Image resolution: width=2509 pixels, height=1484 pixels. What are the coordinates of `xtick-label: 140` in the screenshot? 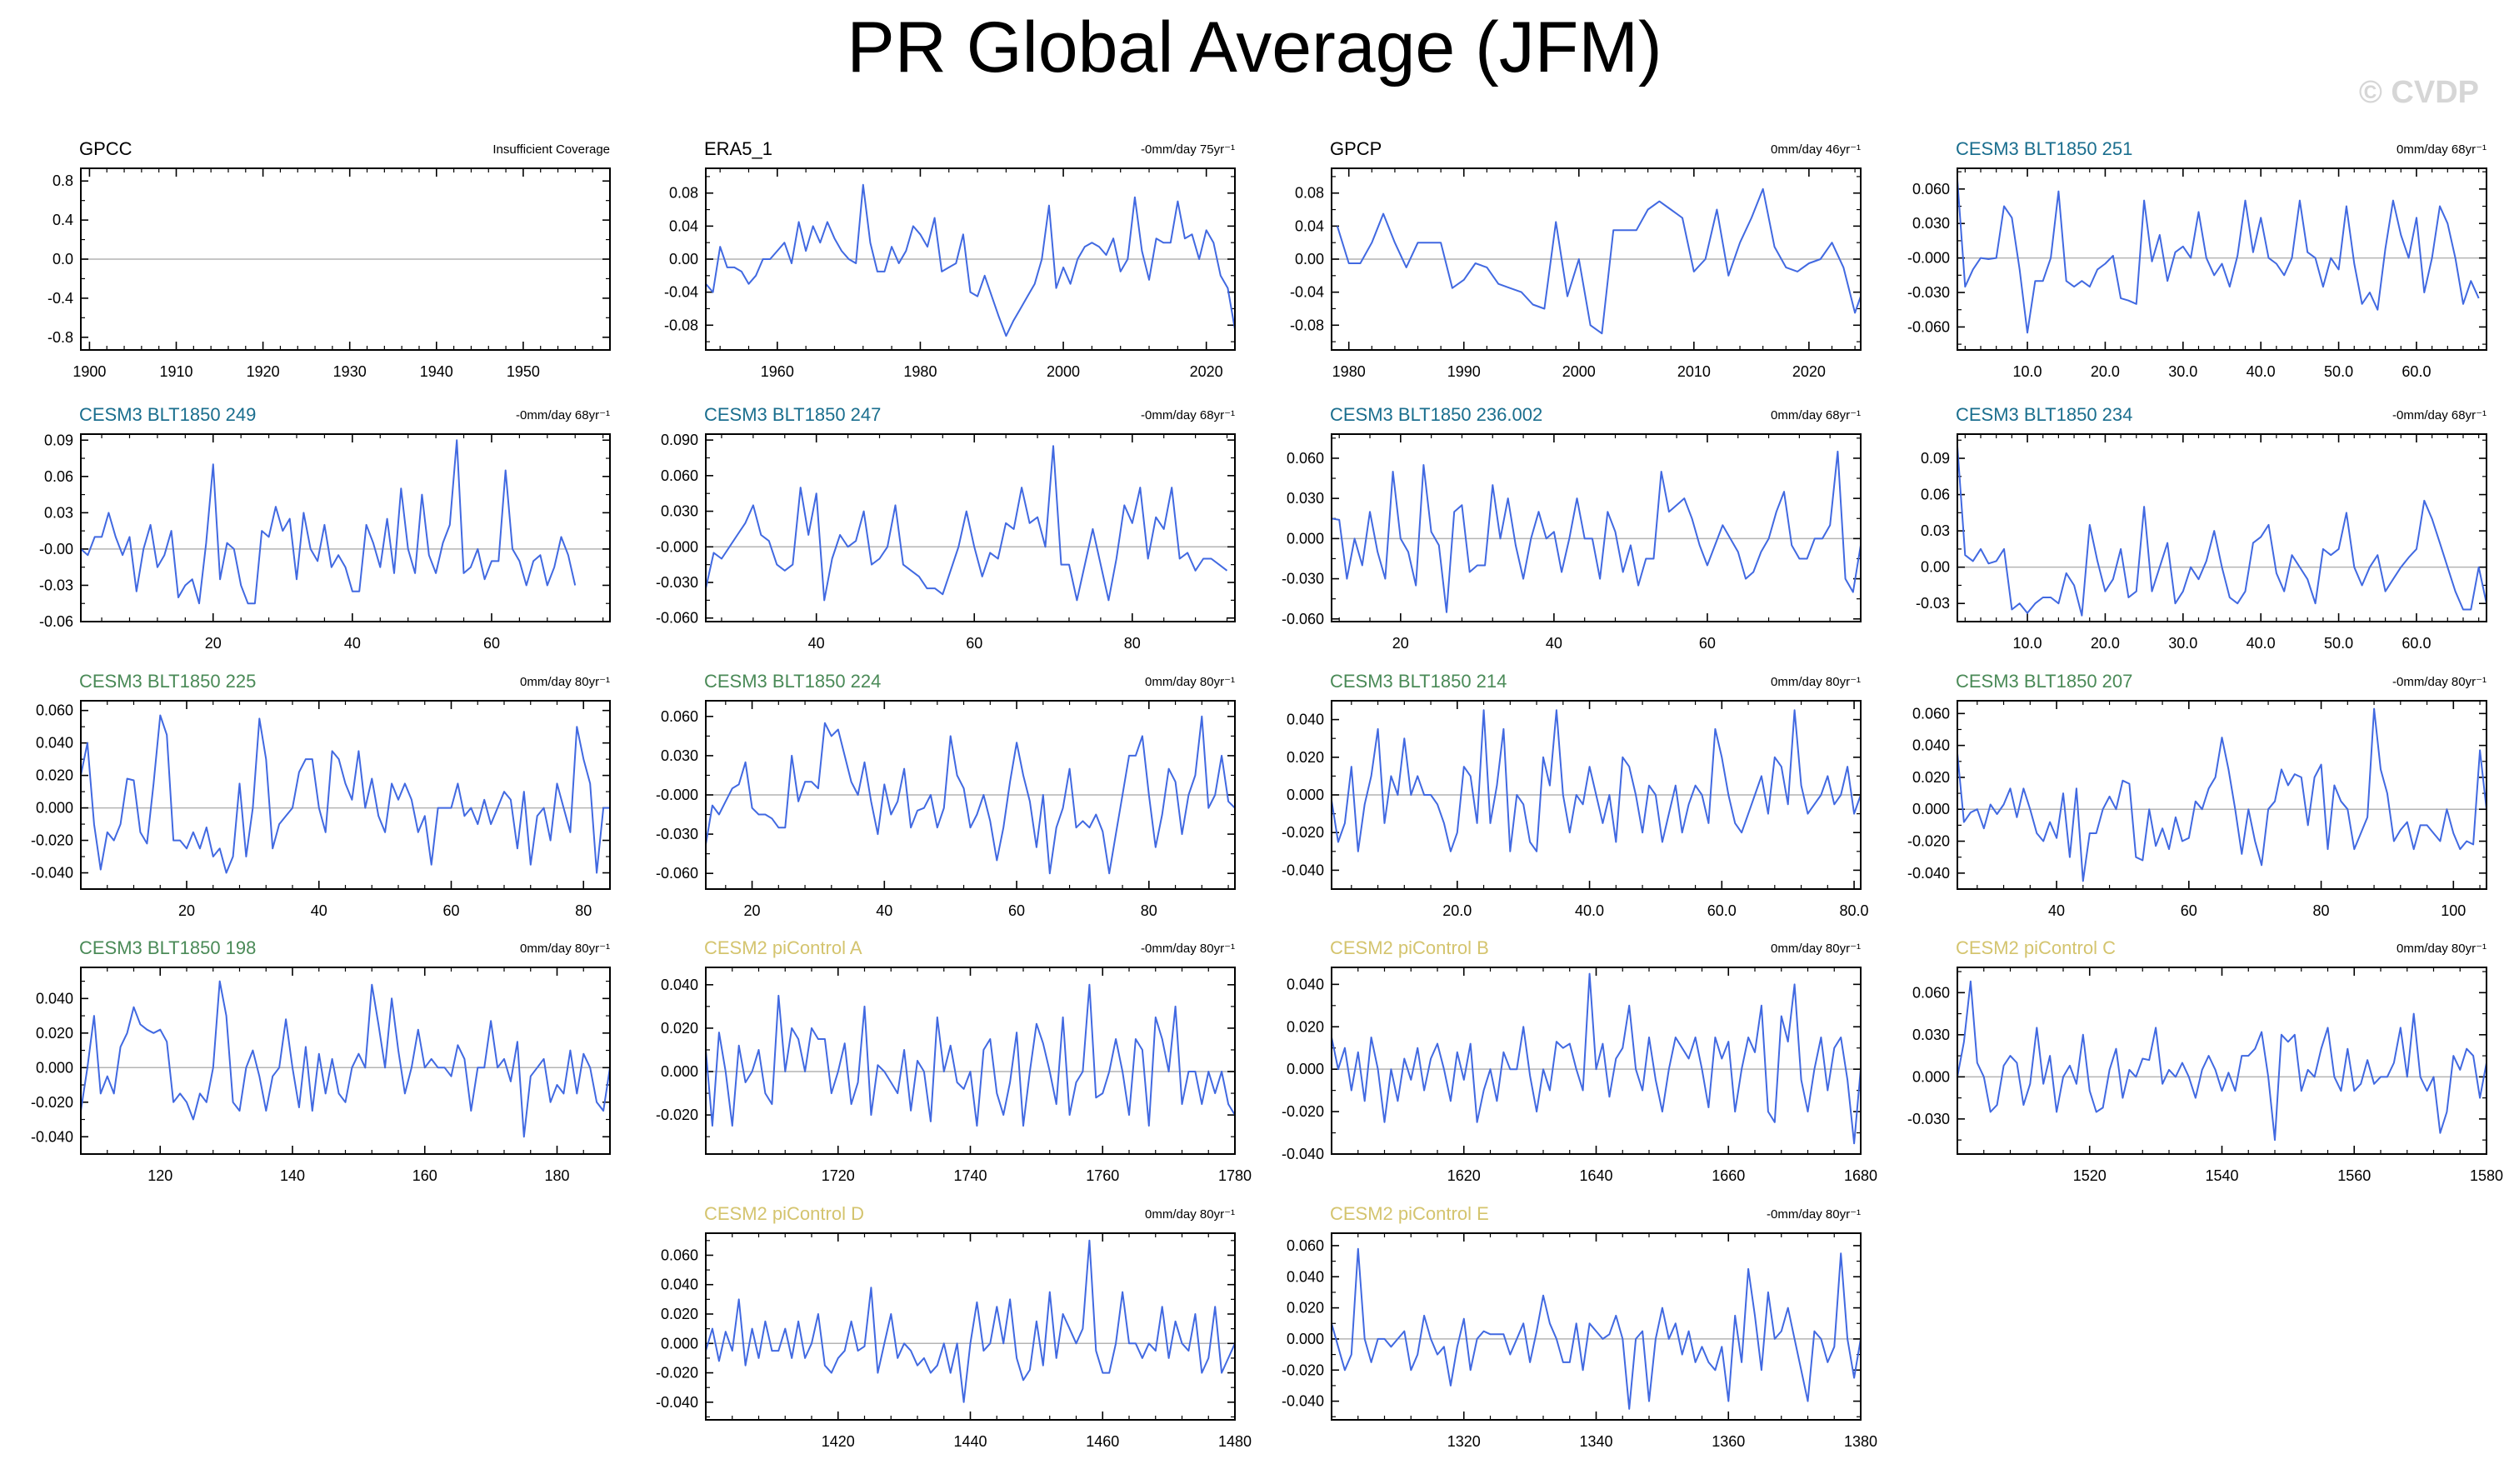 It's located at (292, 1175).